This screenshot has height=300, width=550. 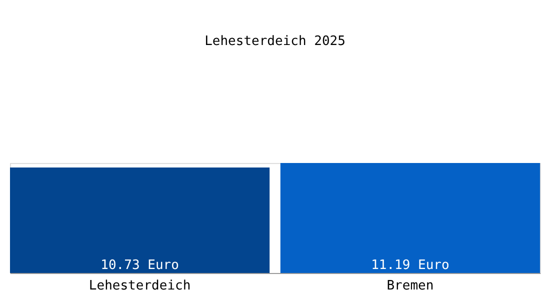 What do you see at coordinates (275, 41) in the screenshot?
I see `chart-title: Lehesterdeich 2025` at bounding box center [275, 41].